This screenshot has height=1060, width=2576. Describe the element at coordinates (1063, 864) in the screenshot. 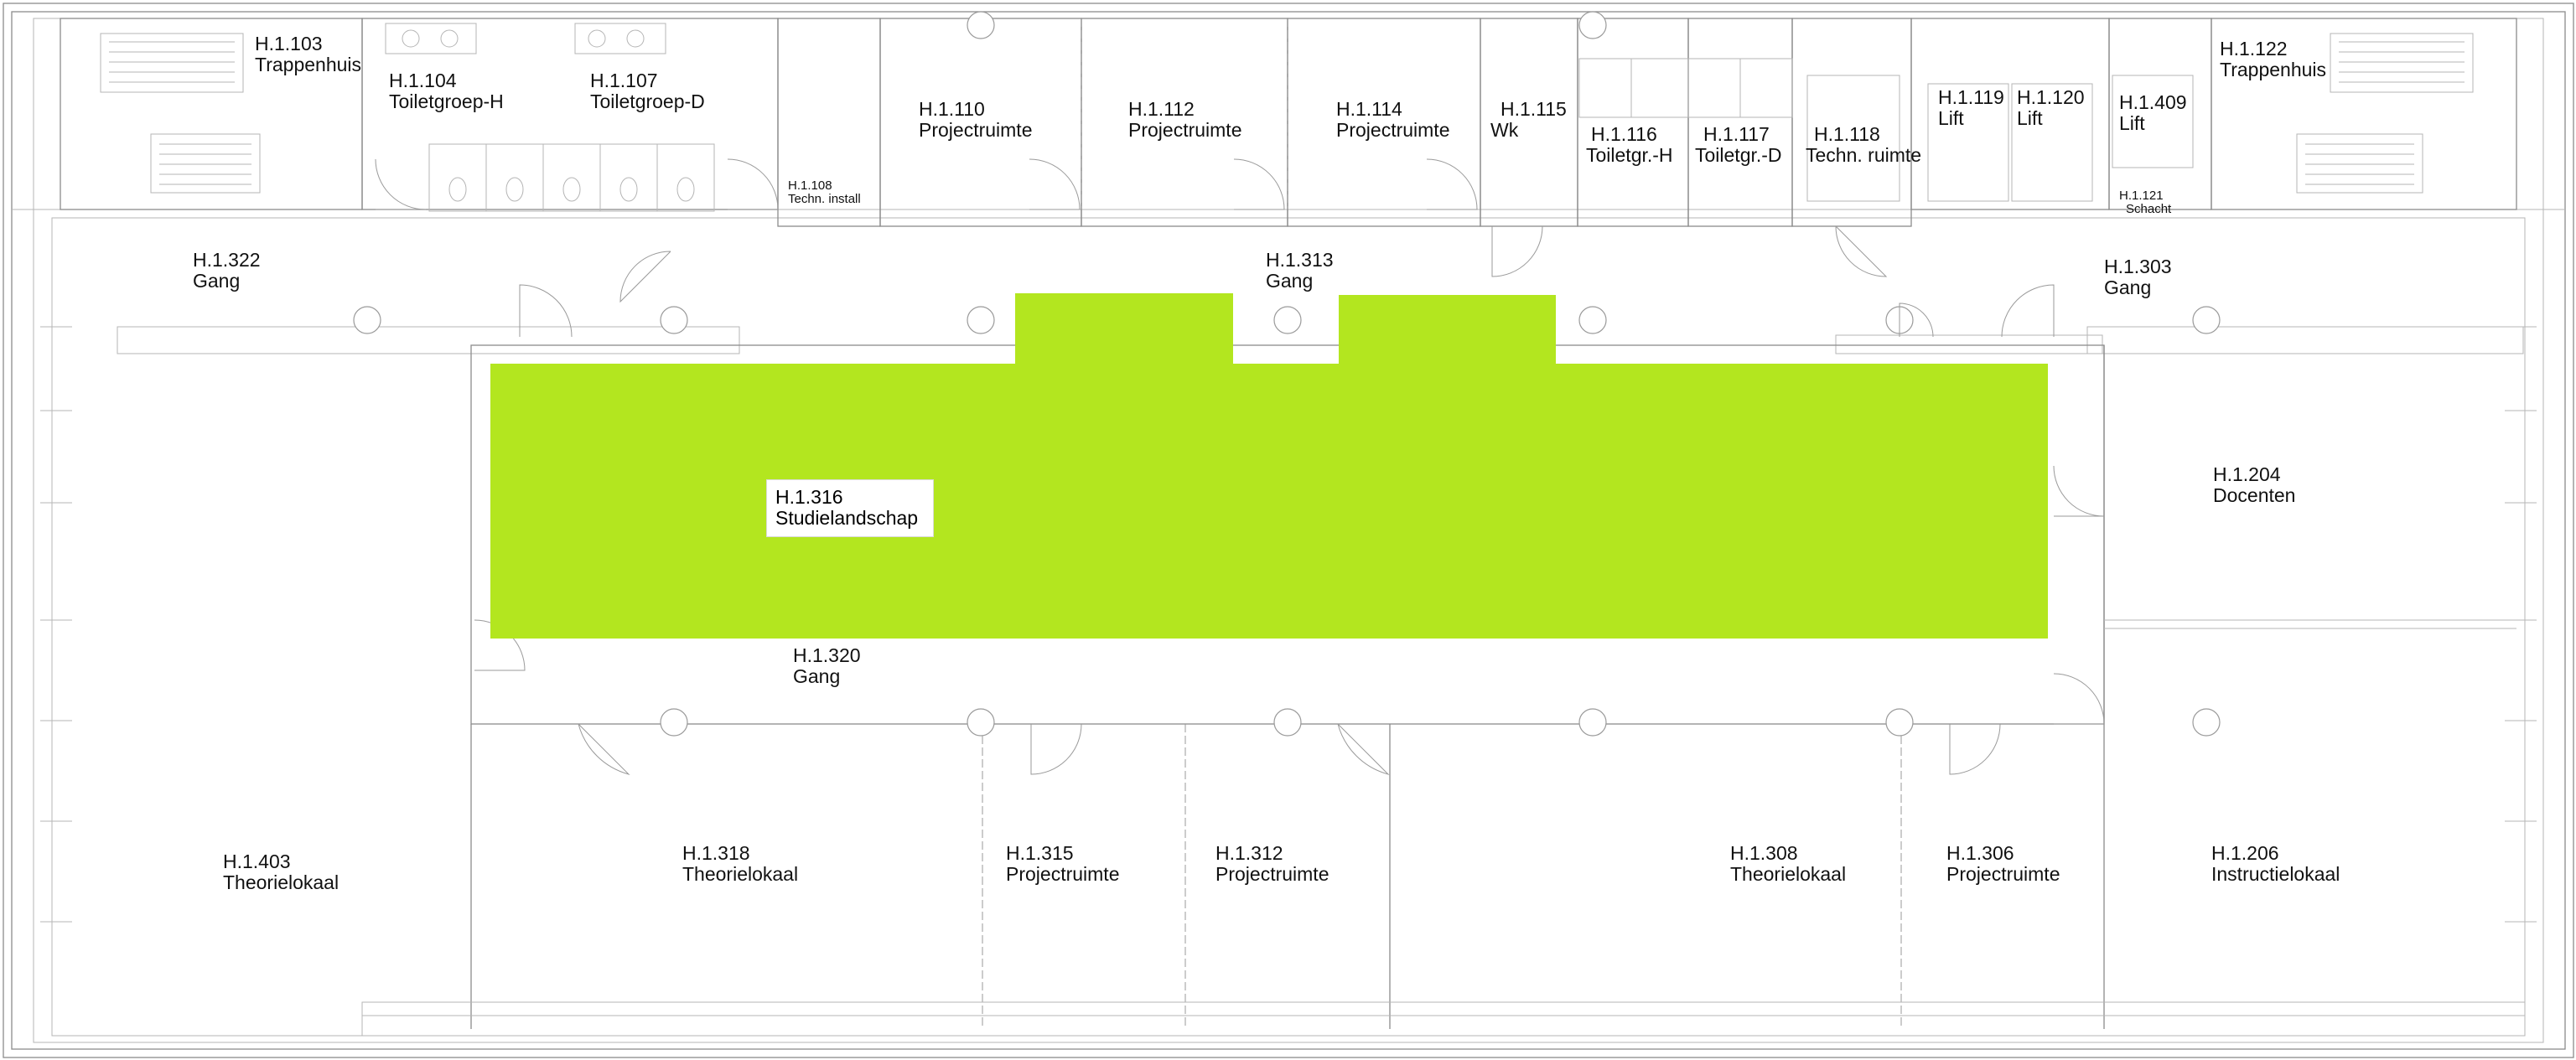

I see `room-label-h1315: H.1.315 Projectruimte` at that location.